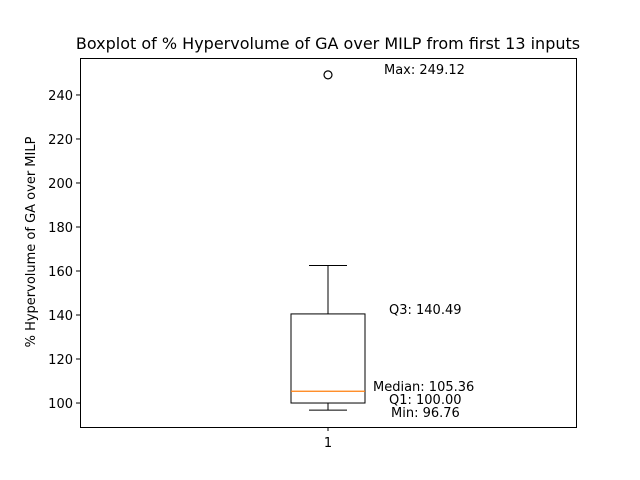  I want to click on y-tick-label: 220, so click(60, 140).